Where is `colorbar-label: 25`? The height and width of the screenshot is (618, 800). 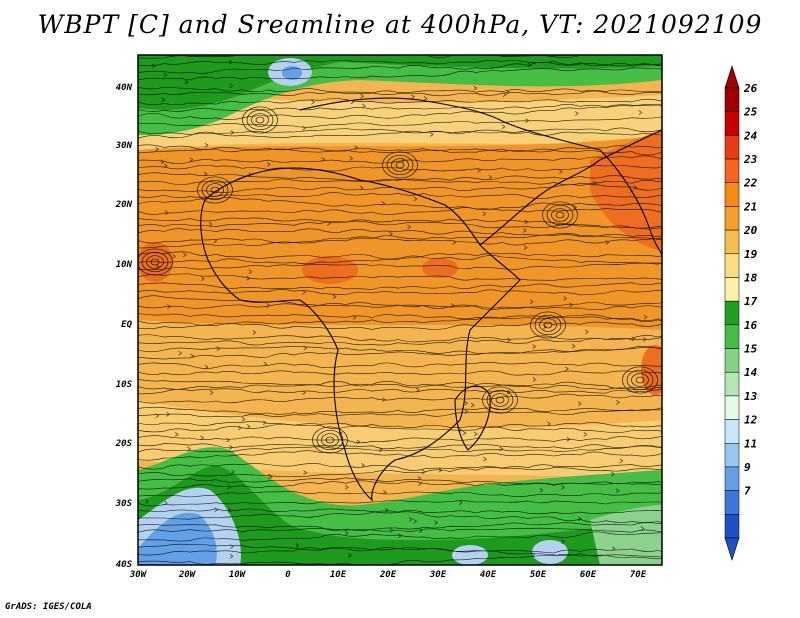
colorbar-label: 25 is located at coordinates (750, 112).